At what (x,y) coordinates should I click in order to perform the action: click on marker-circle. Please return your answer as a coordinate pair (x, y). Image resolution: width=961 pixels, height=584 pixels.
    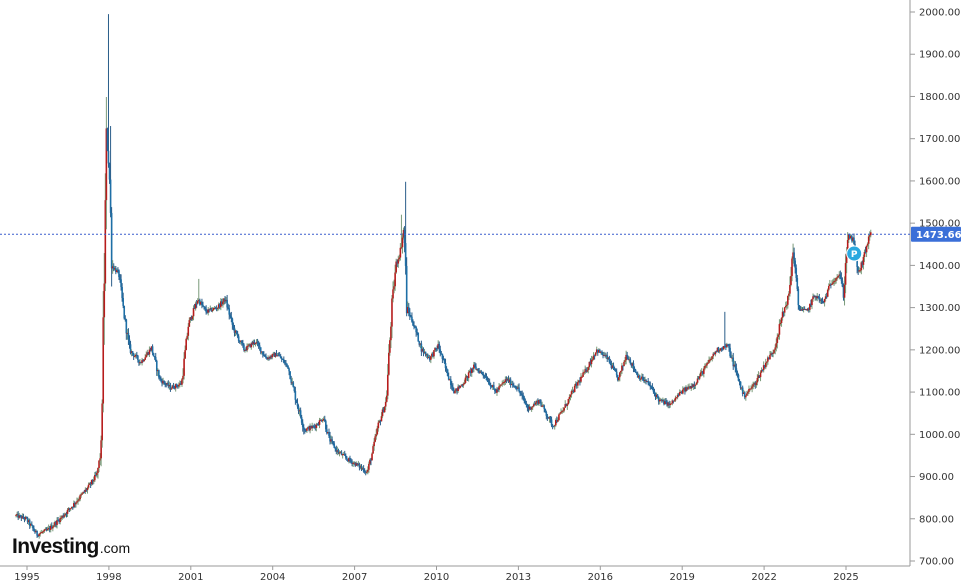
    Looking at the image, I should click on (854, 253).